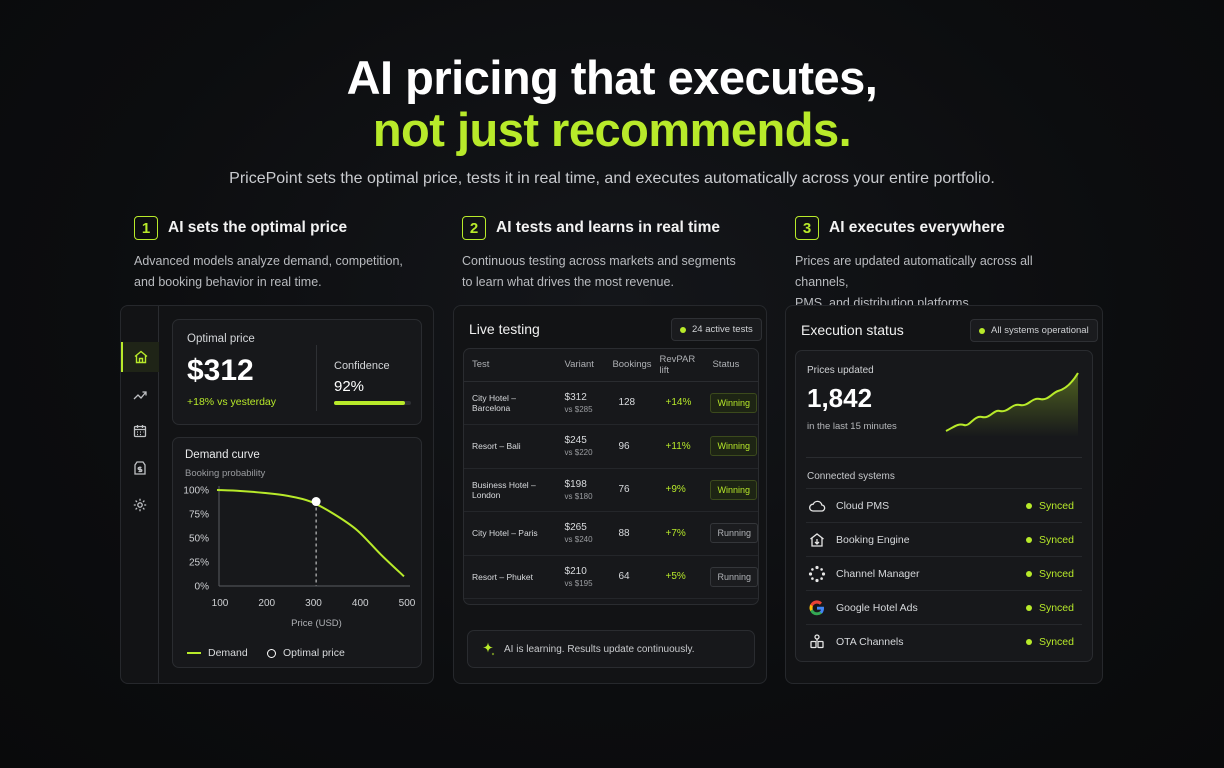 This screenshot has width=1224, height=768. What do you see at coordinates (510, 577) in the screenshot?
I see `test-name: Resort – Phuket` at bounding box center [510, 577].